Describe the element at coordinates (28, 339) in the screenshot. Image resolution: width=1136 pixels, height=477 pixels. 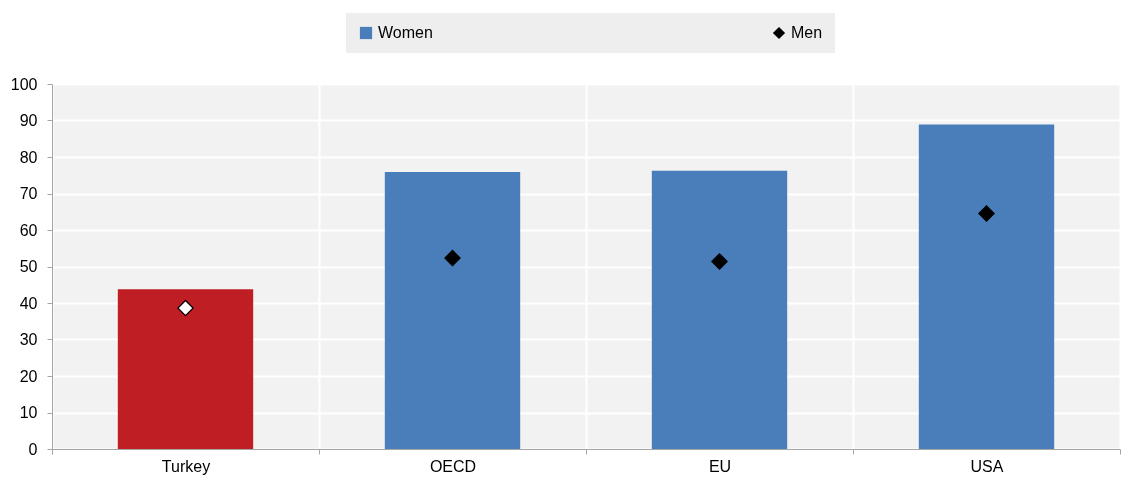
I see `y-tick-label: 30` at that location.